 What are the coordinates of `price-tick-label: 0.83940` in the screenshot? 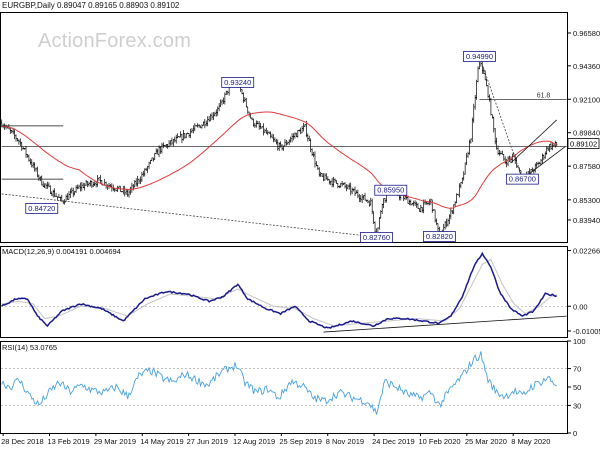 It's located at (586, 220).